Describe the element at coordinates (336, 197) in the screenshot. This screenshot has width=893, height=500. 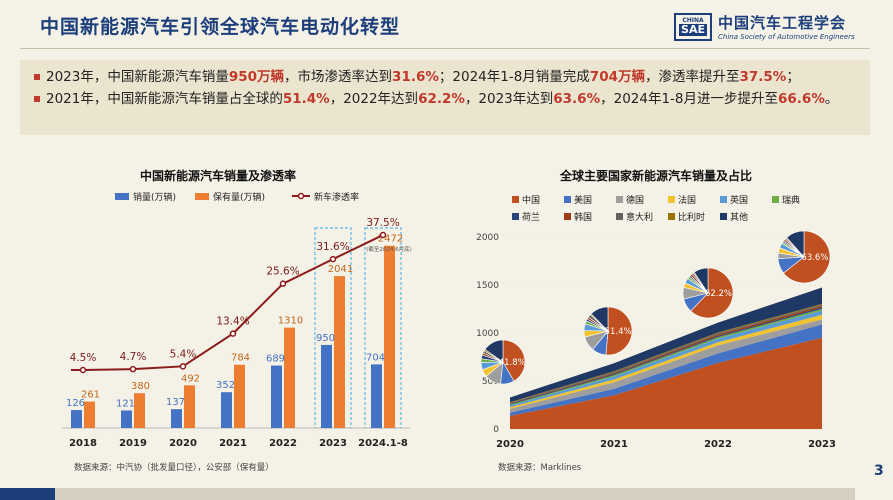
I see `legend-entry: 新车渗透率` at that location.